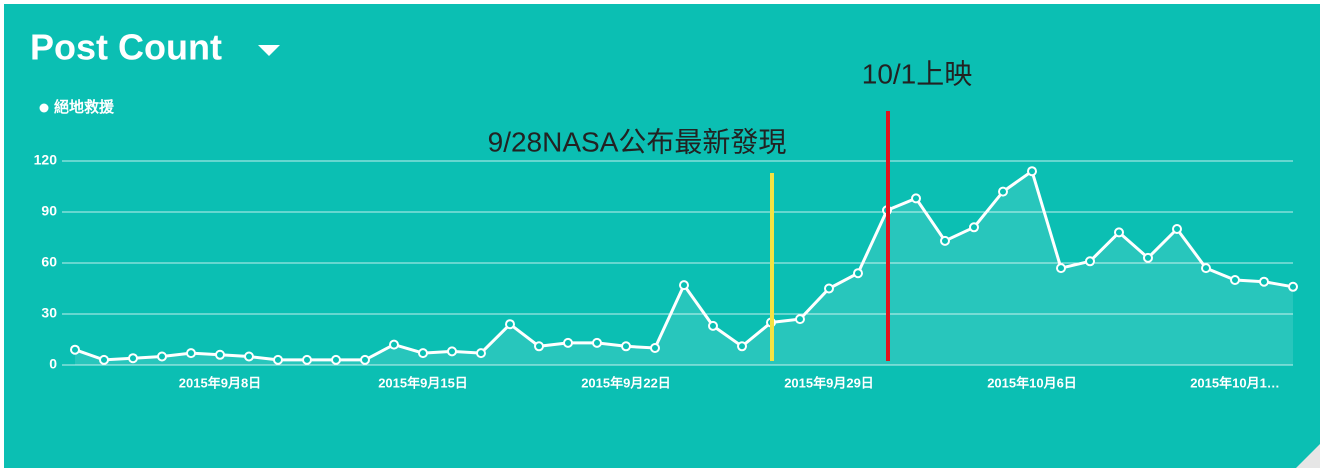  What do you see at coordinates (626, 382) in the screenshot?
I see `x-tick-label: 2015年9月22日` at bounding box center [626, 382].